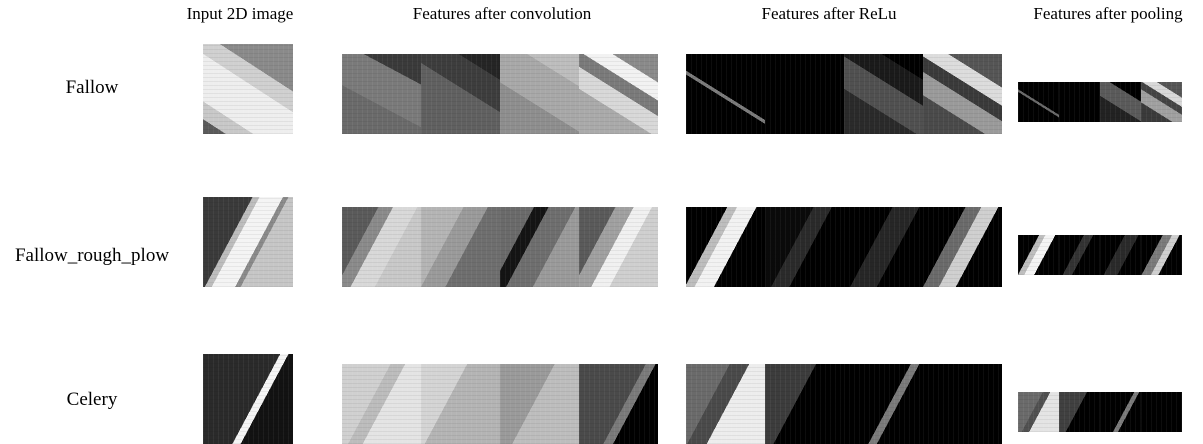 The image size is (1203, 444). I want to click on row-label: Fallow_rough_plow, so click(92, 255).